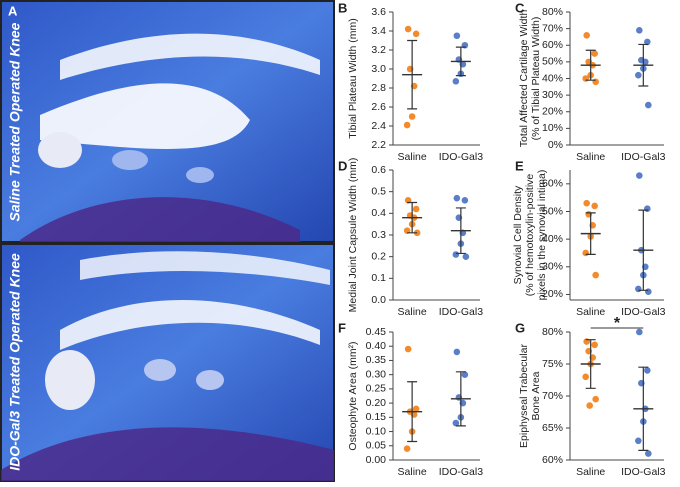 The width and height of the screenshot is (680, 487). What do you see at coordinates (15, 121) in the screenshot?
I see `image-caption: Saline Treated Operated Knee` at bounding box center [15, 121].